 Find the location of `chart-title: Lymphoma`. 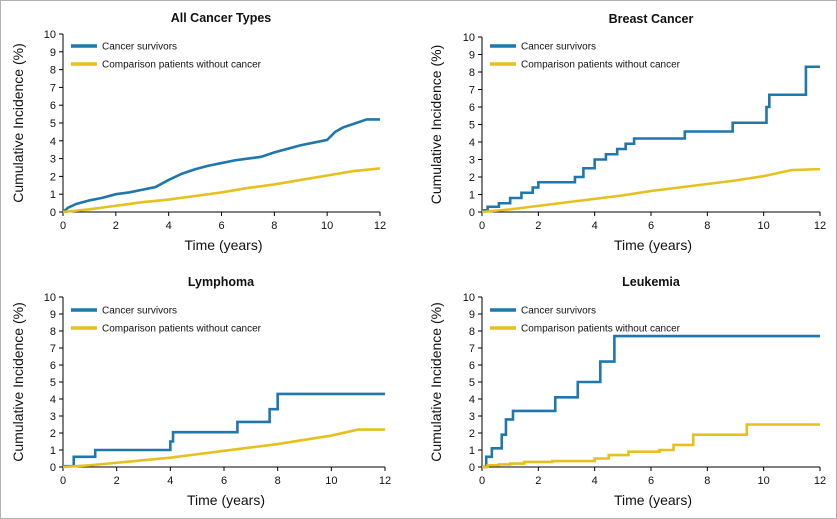

chart-title: Lymphoma is located at coordinates (221, 282).